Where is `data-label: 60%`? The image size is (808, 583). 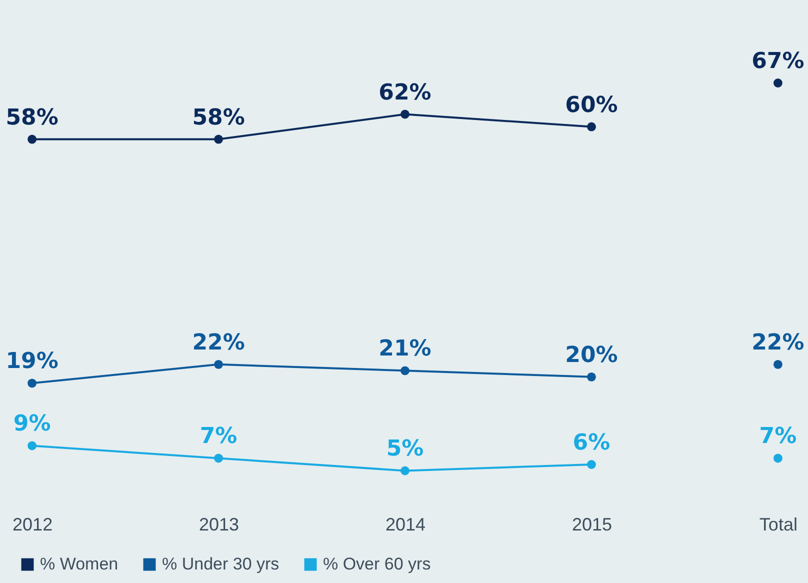 data-label: 60% is located at coordinates (591, 105).